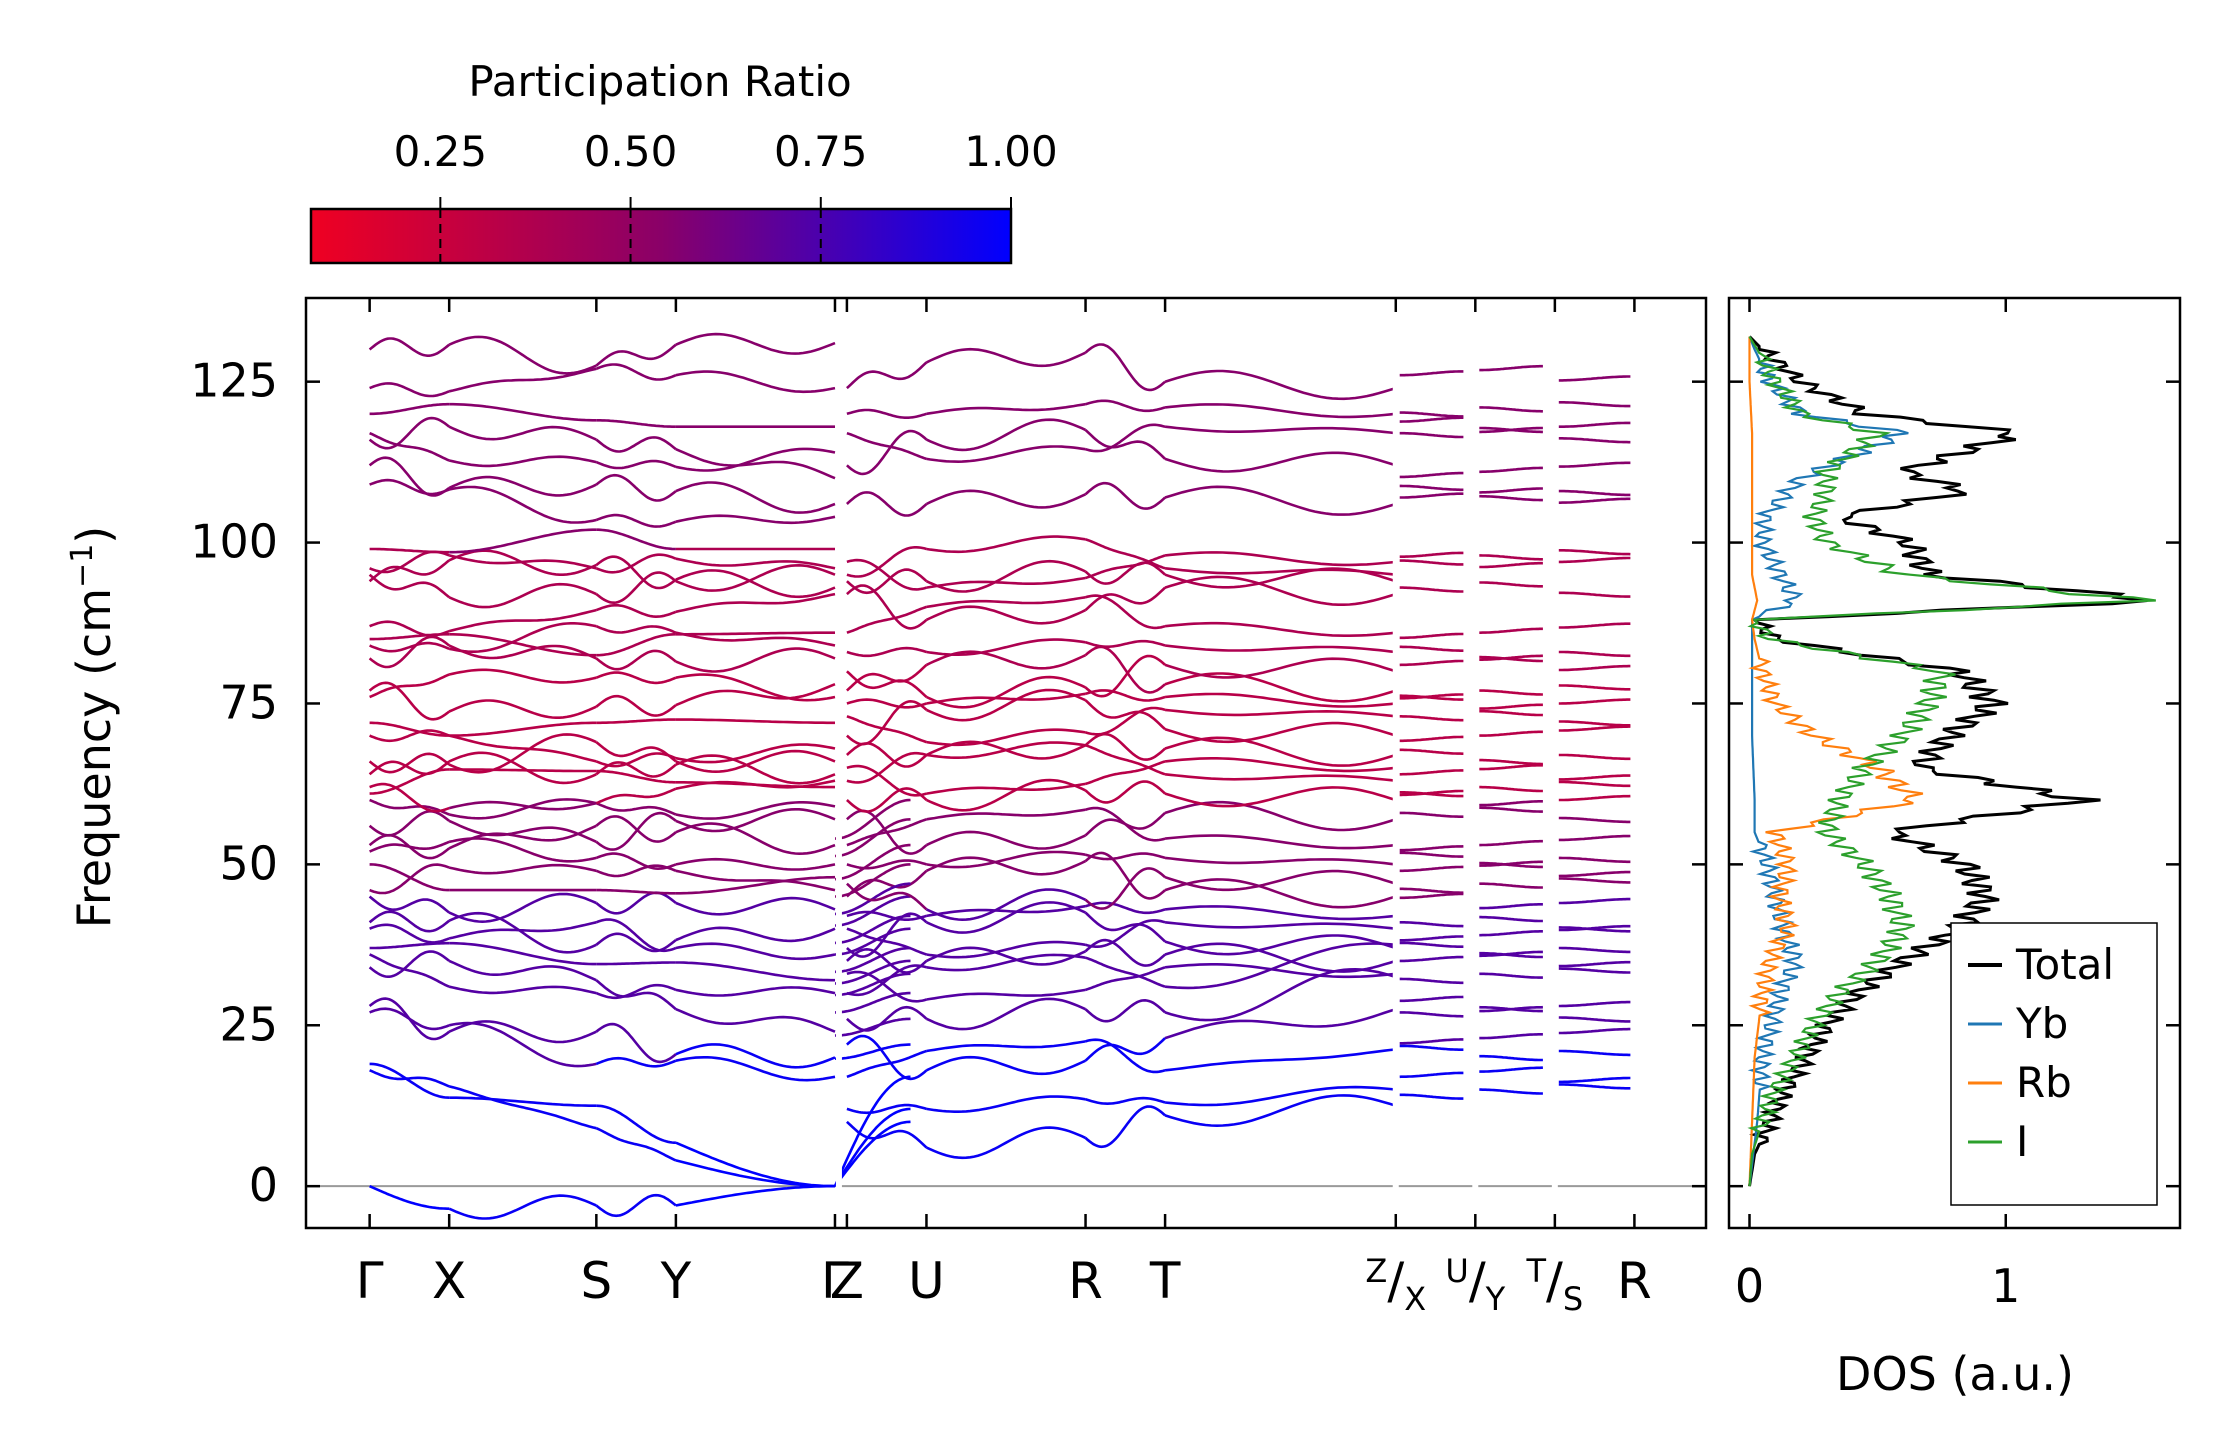  I want to click on dos-curve-yb, so click(1828, 761).